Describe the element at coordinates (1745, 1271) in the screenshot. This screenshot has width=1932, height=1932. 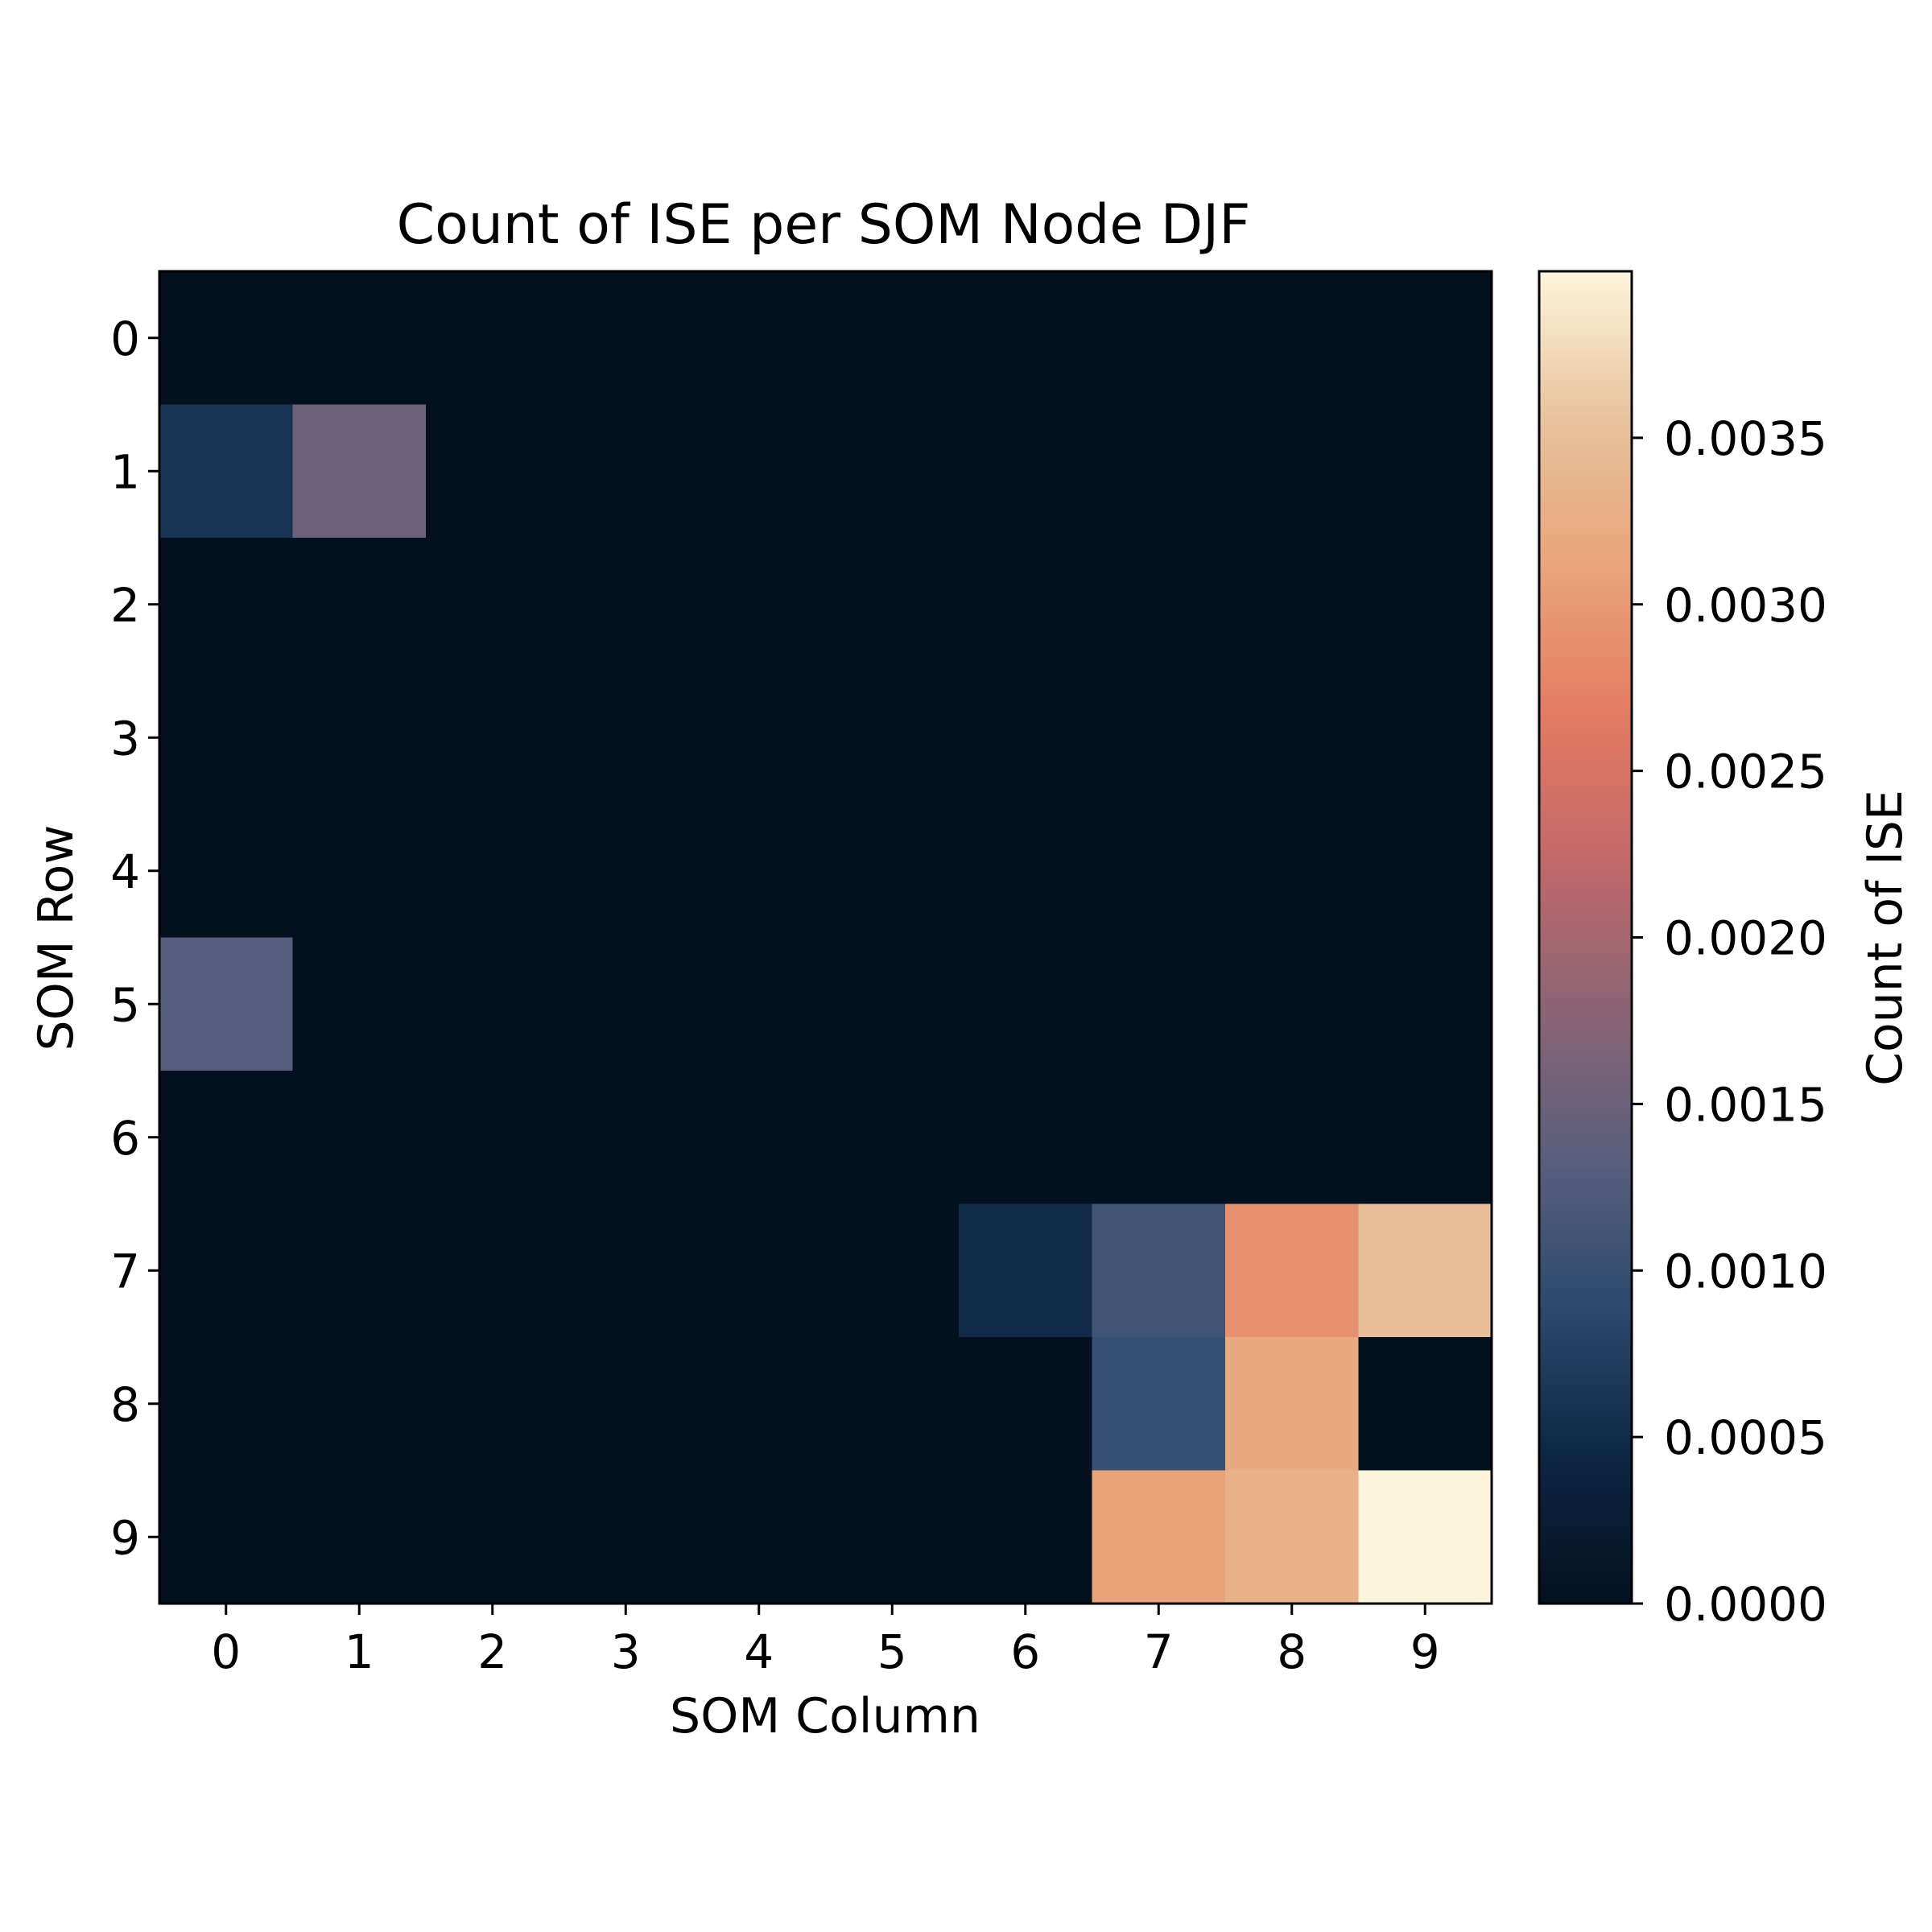
I see `colorbar-tick-label: 0.0010` at that location.